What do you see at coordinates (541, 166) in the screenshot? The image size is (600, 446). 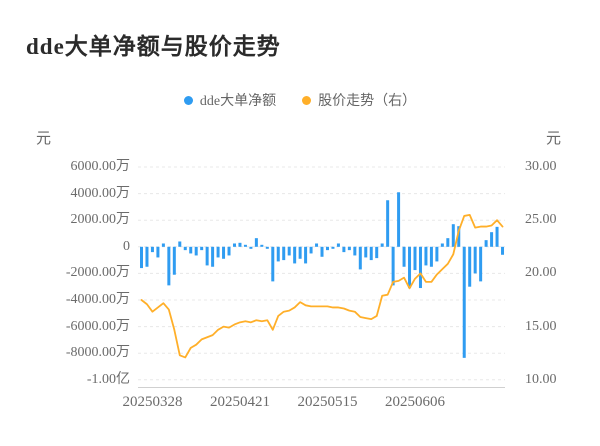 I see `right-axis-tick: 30.00` at bounding box center [541, 166].